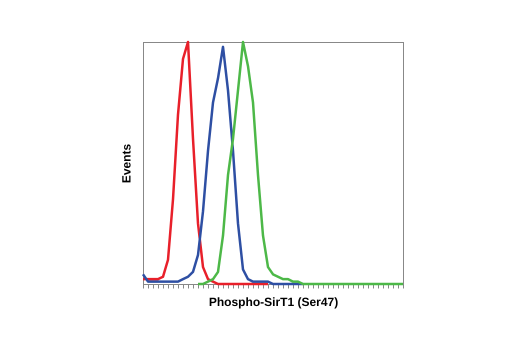  I want to click on y-axis-title: Events, so click(127, 164).